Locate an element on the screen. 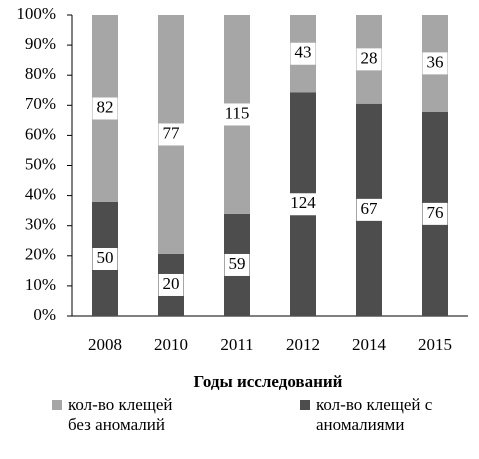 The width and height of the screenshot is (479, 459). data-label: 59 is located at coordinates (237, 263).